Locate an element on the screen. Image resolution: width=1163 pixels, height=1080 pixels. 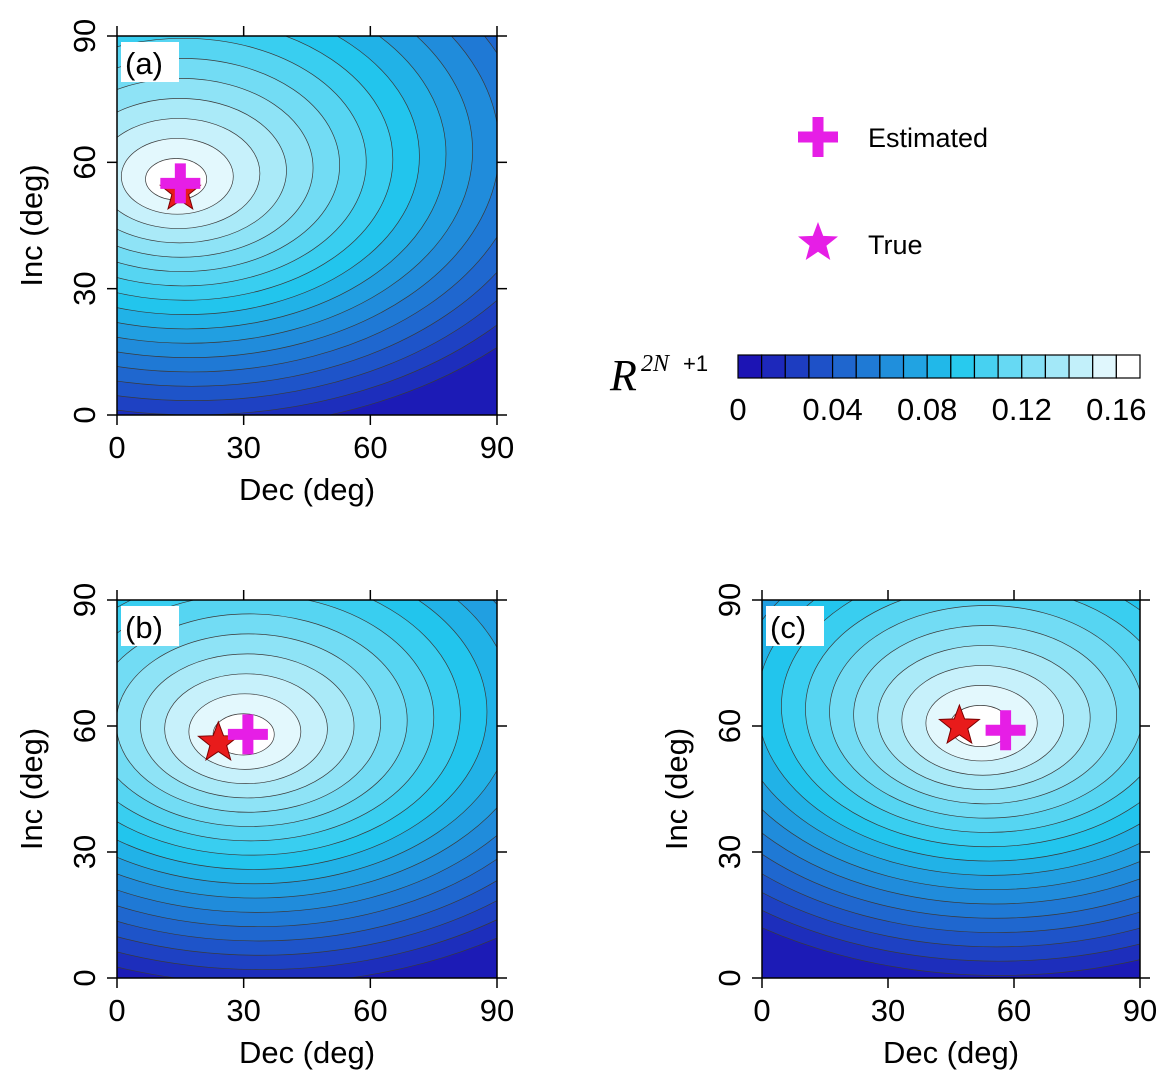
colorbar-tick-label: 0.12 is located at coordinates (1022, 409).